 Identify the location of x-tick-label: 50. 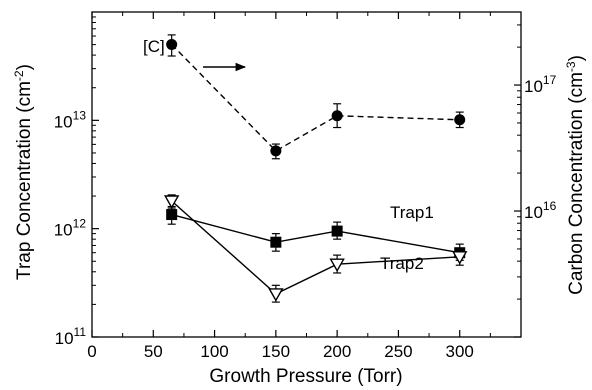
(153, 351).